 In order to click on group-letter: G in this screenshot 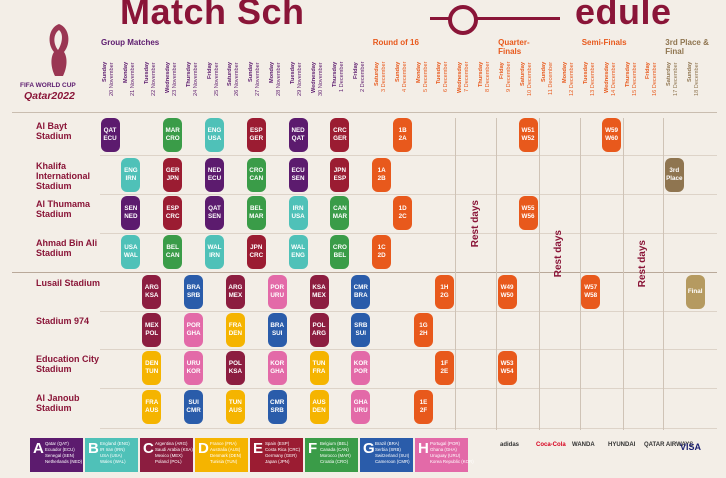, I will do `click(369, 448)`.